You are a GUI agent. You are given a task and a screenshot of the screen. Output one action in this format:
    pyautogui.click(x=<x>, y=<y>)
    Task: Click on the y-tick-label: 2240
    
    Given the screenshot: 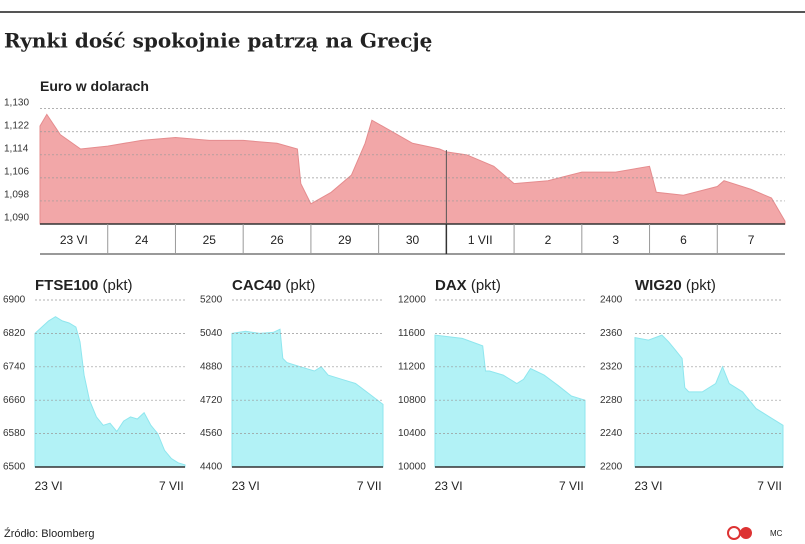 What is the action you would take?
    pyautogui.click(x=611, y=433)
    